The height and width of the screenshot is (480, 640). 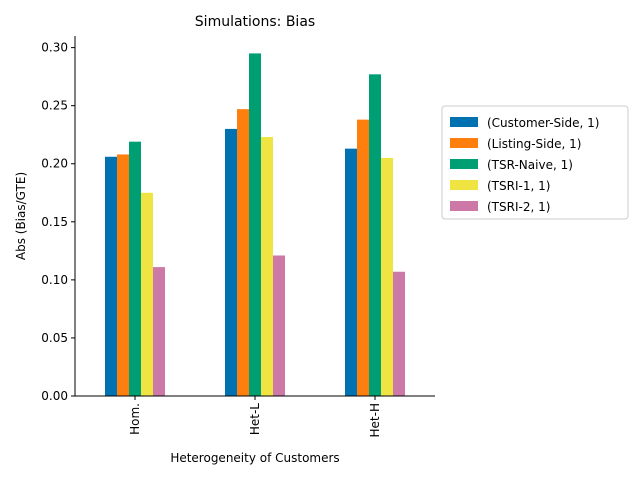 I want to click on y-axis-label: Abs (Bias/GTE), so click(x=21, y=216).